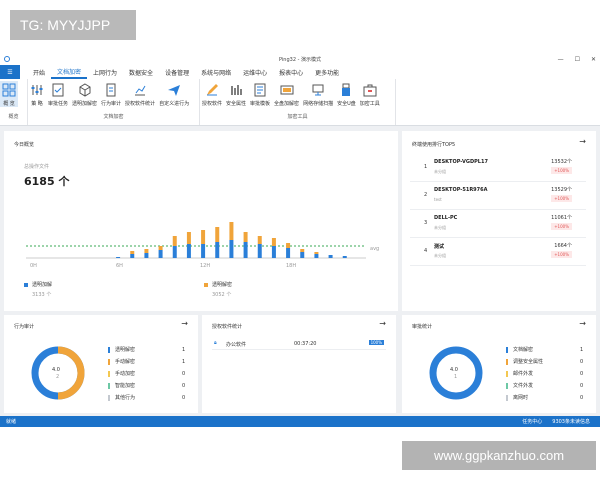 This screenshot has width=600, height=480. What do you see at coordinates (37, 94) in the screenshot?
I see `policy-button: 策 略` at bounding box center [37, 94].